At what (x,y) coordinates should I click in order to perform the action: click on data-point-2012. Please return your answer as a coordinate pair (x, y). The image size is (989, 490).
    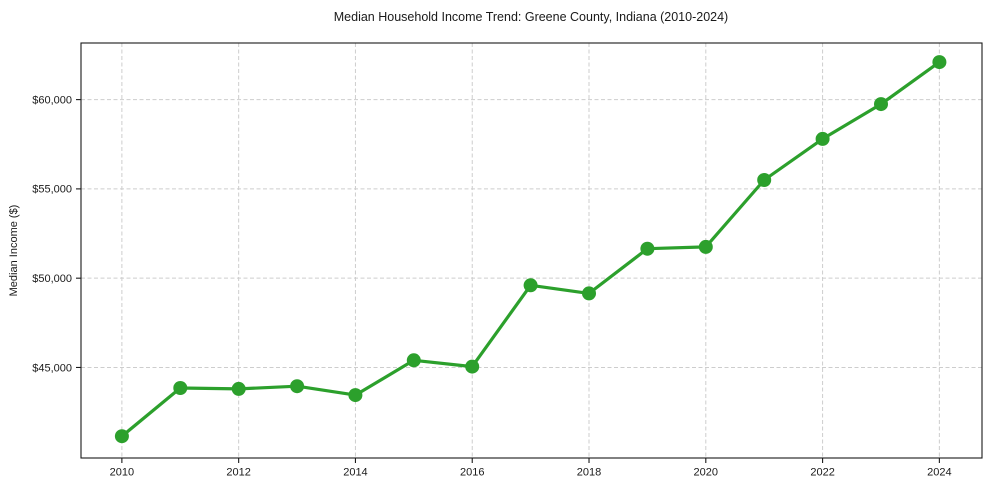
    Looking at the image, I should click on (238, 388).